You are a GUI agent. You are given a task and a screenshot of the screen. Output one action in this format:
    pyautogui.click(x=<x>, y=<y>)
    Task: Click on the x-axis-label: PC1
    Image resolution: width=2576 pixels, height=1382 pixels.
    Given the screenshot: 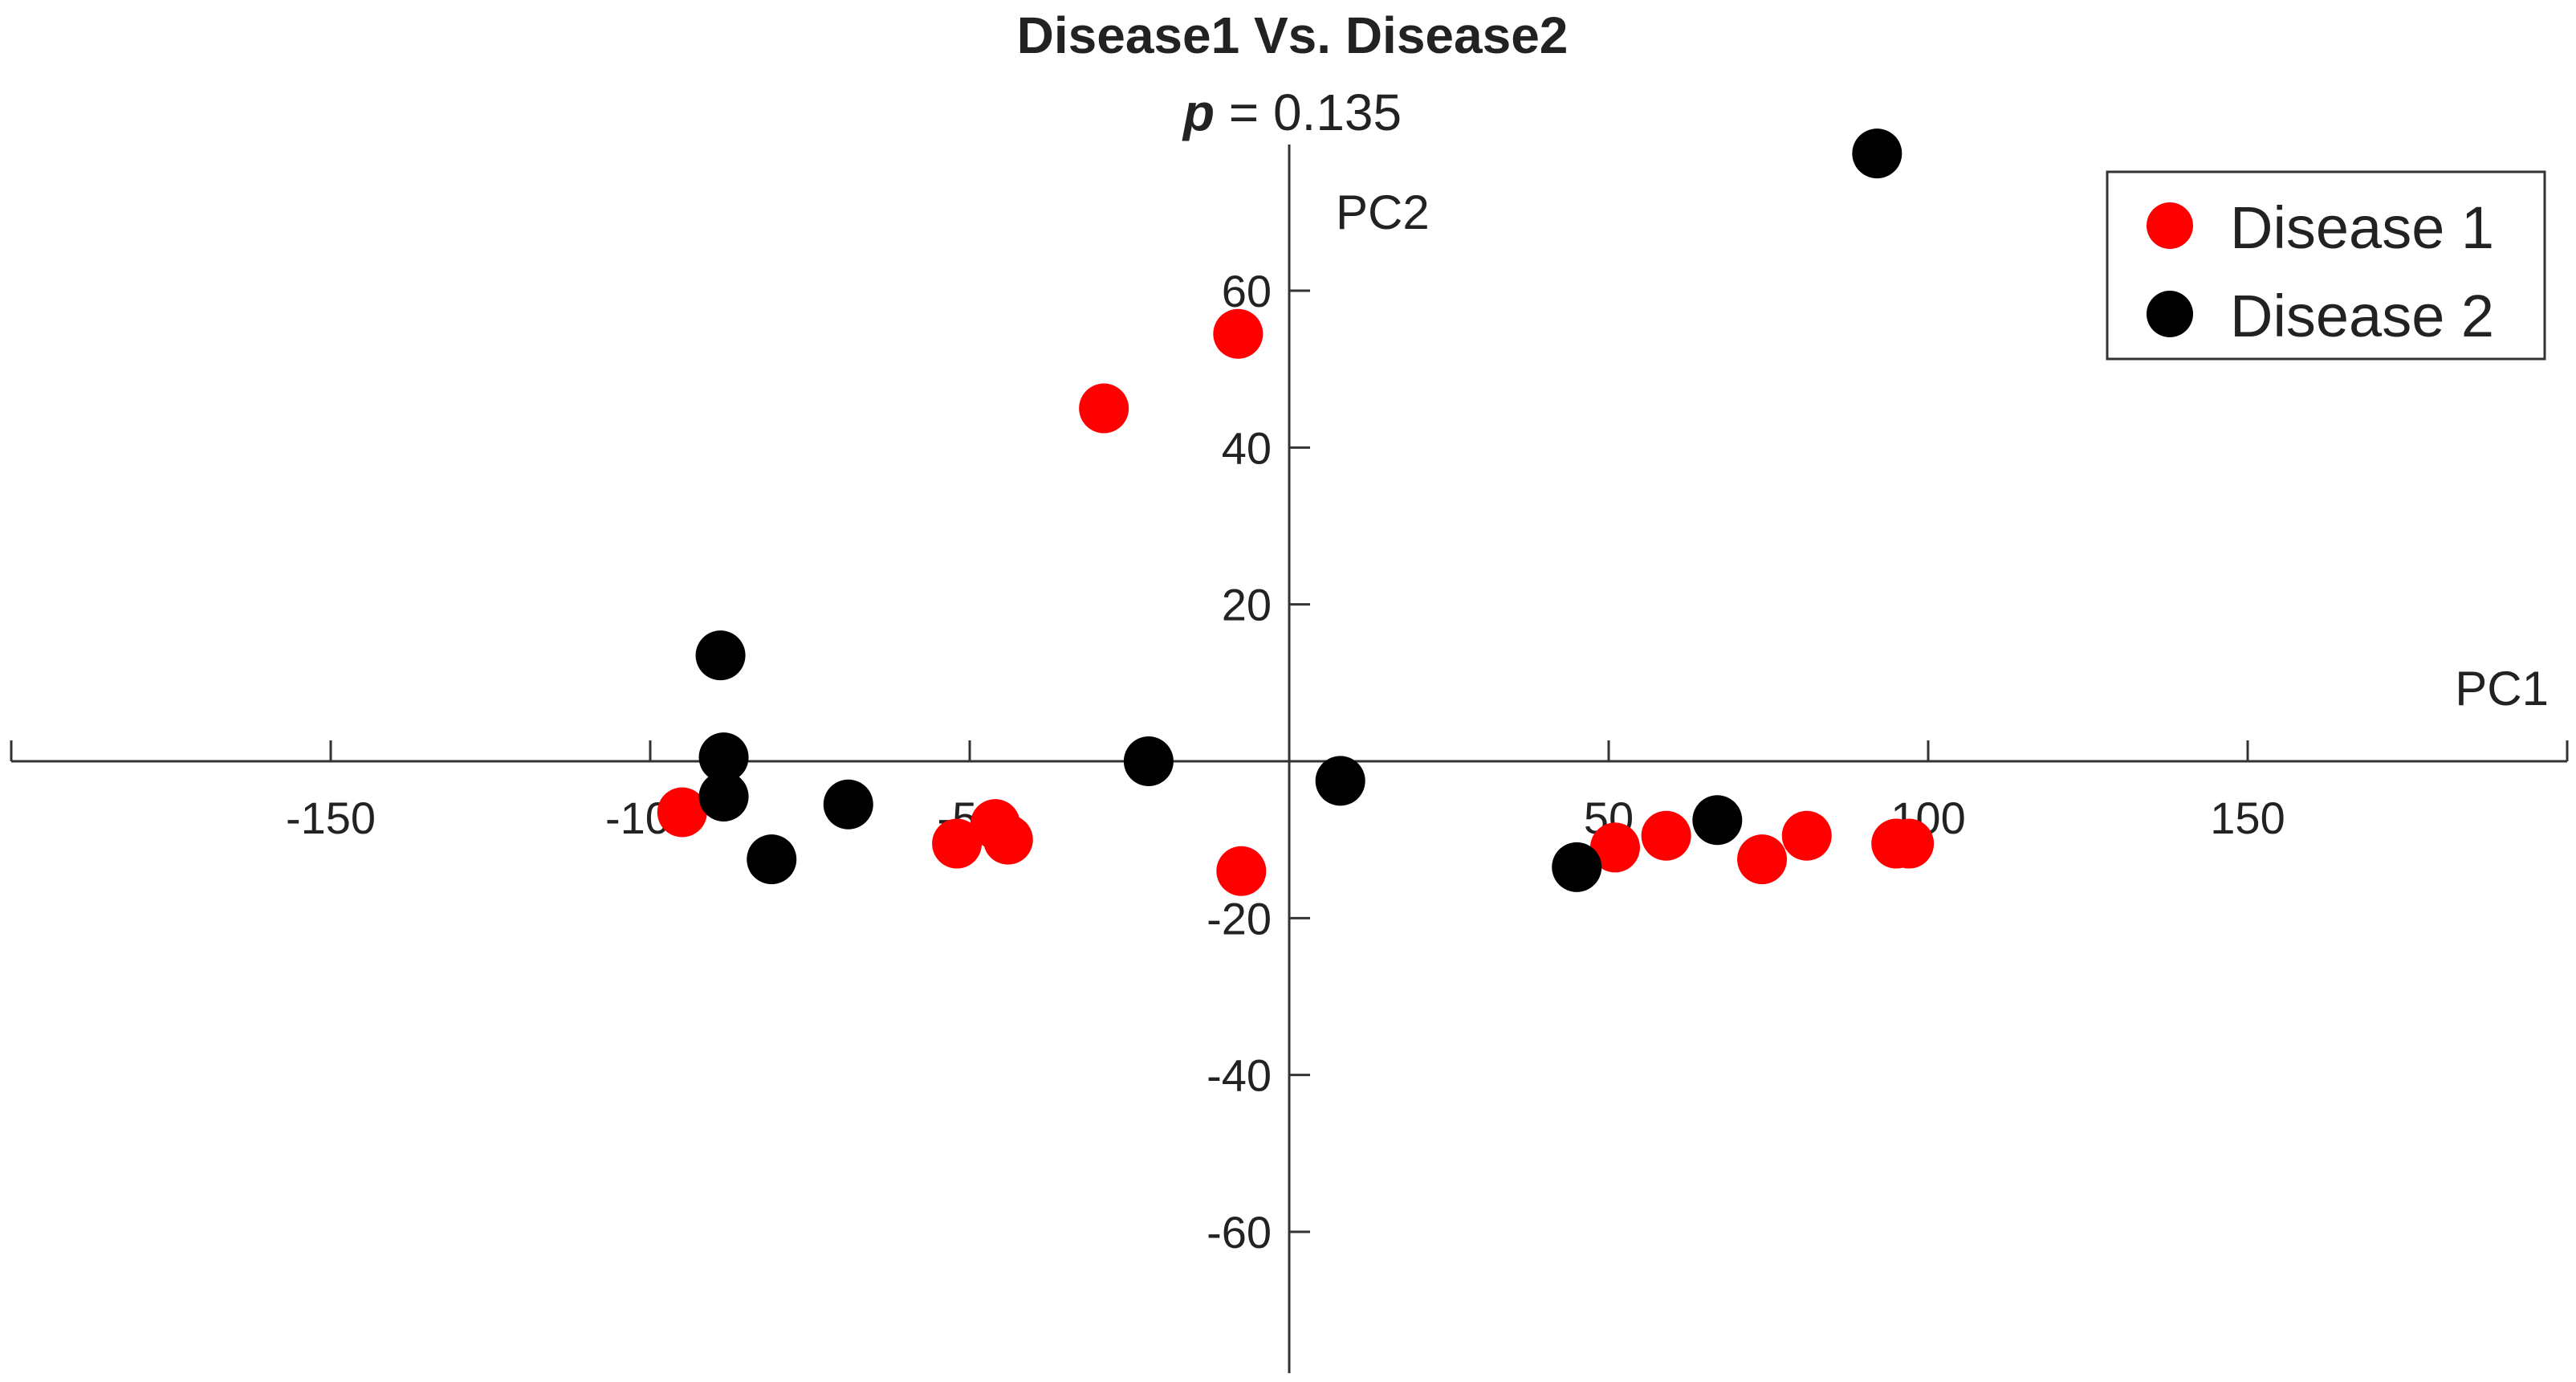 What is the action you would take?
    pyautogui.click(x=2502, y=688)
    